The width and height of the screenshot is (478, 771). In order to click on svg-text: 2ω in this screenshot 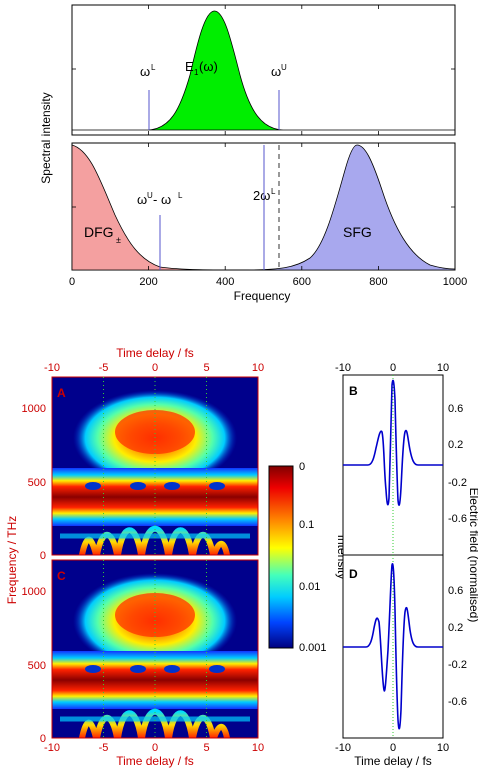, I will do `click(261, 195)`.